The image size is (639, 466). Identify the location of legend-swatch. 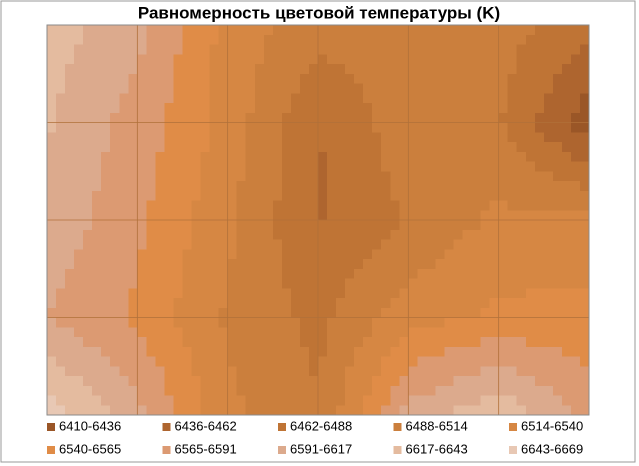
(397, 427).